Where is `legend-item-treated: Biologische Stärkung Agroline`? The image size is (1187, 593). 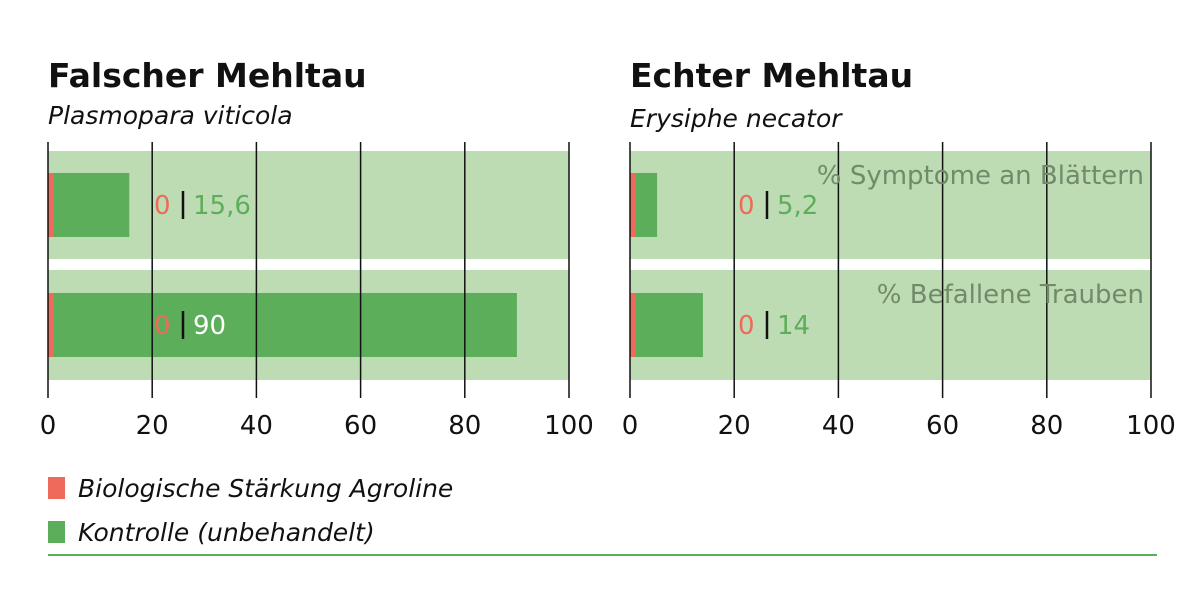
legend-item-treated: Biologische Stärkung Agroline is located at coordinates (250, 488).